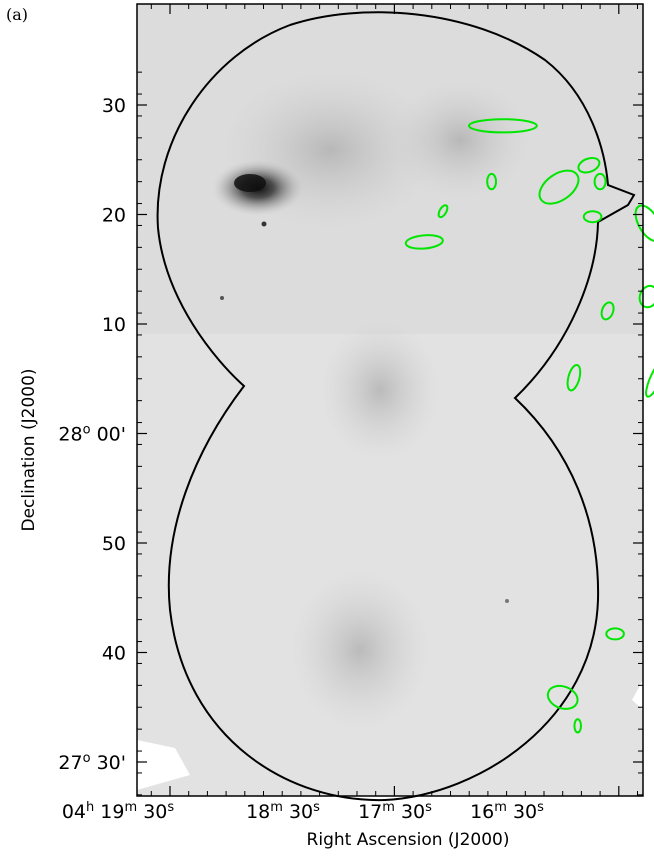 This screenshot has height=860, width=654. Describe the element at coordinates (114, 544) in the screenshot. I see `y-tick-label: 50` at that location.